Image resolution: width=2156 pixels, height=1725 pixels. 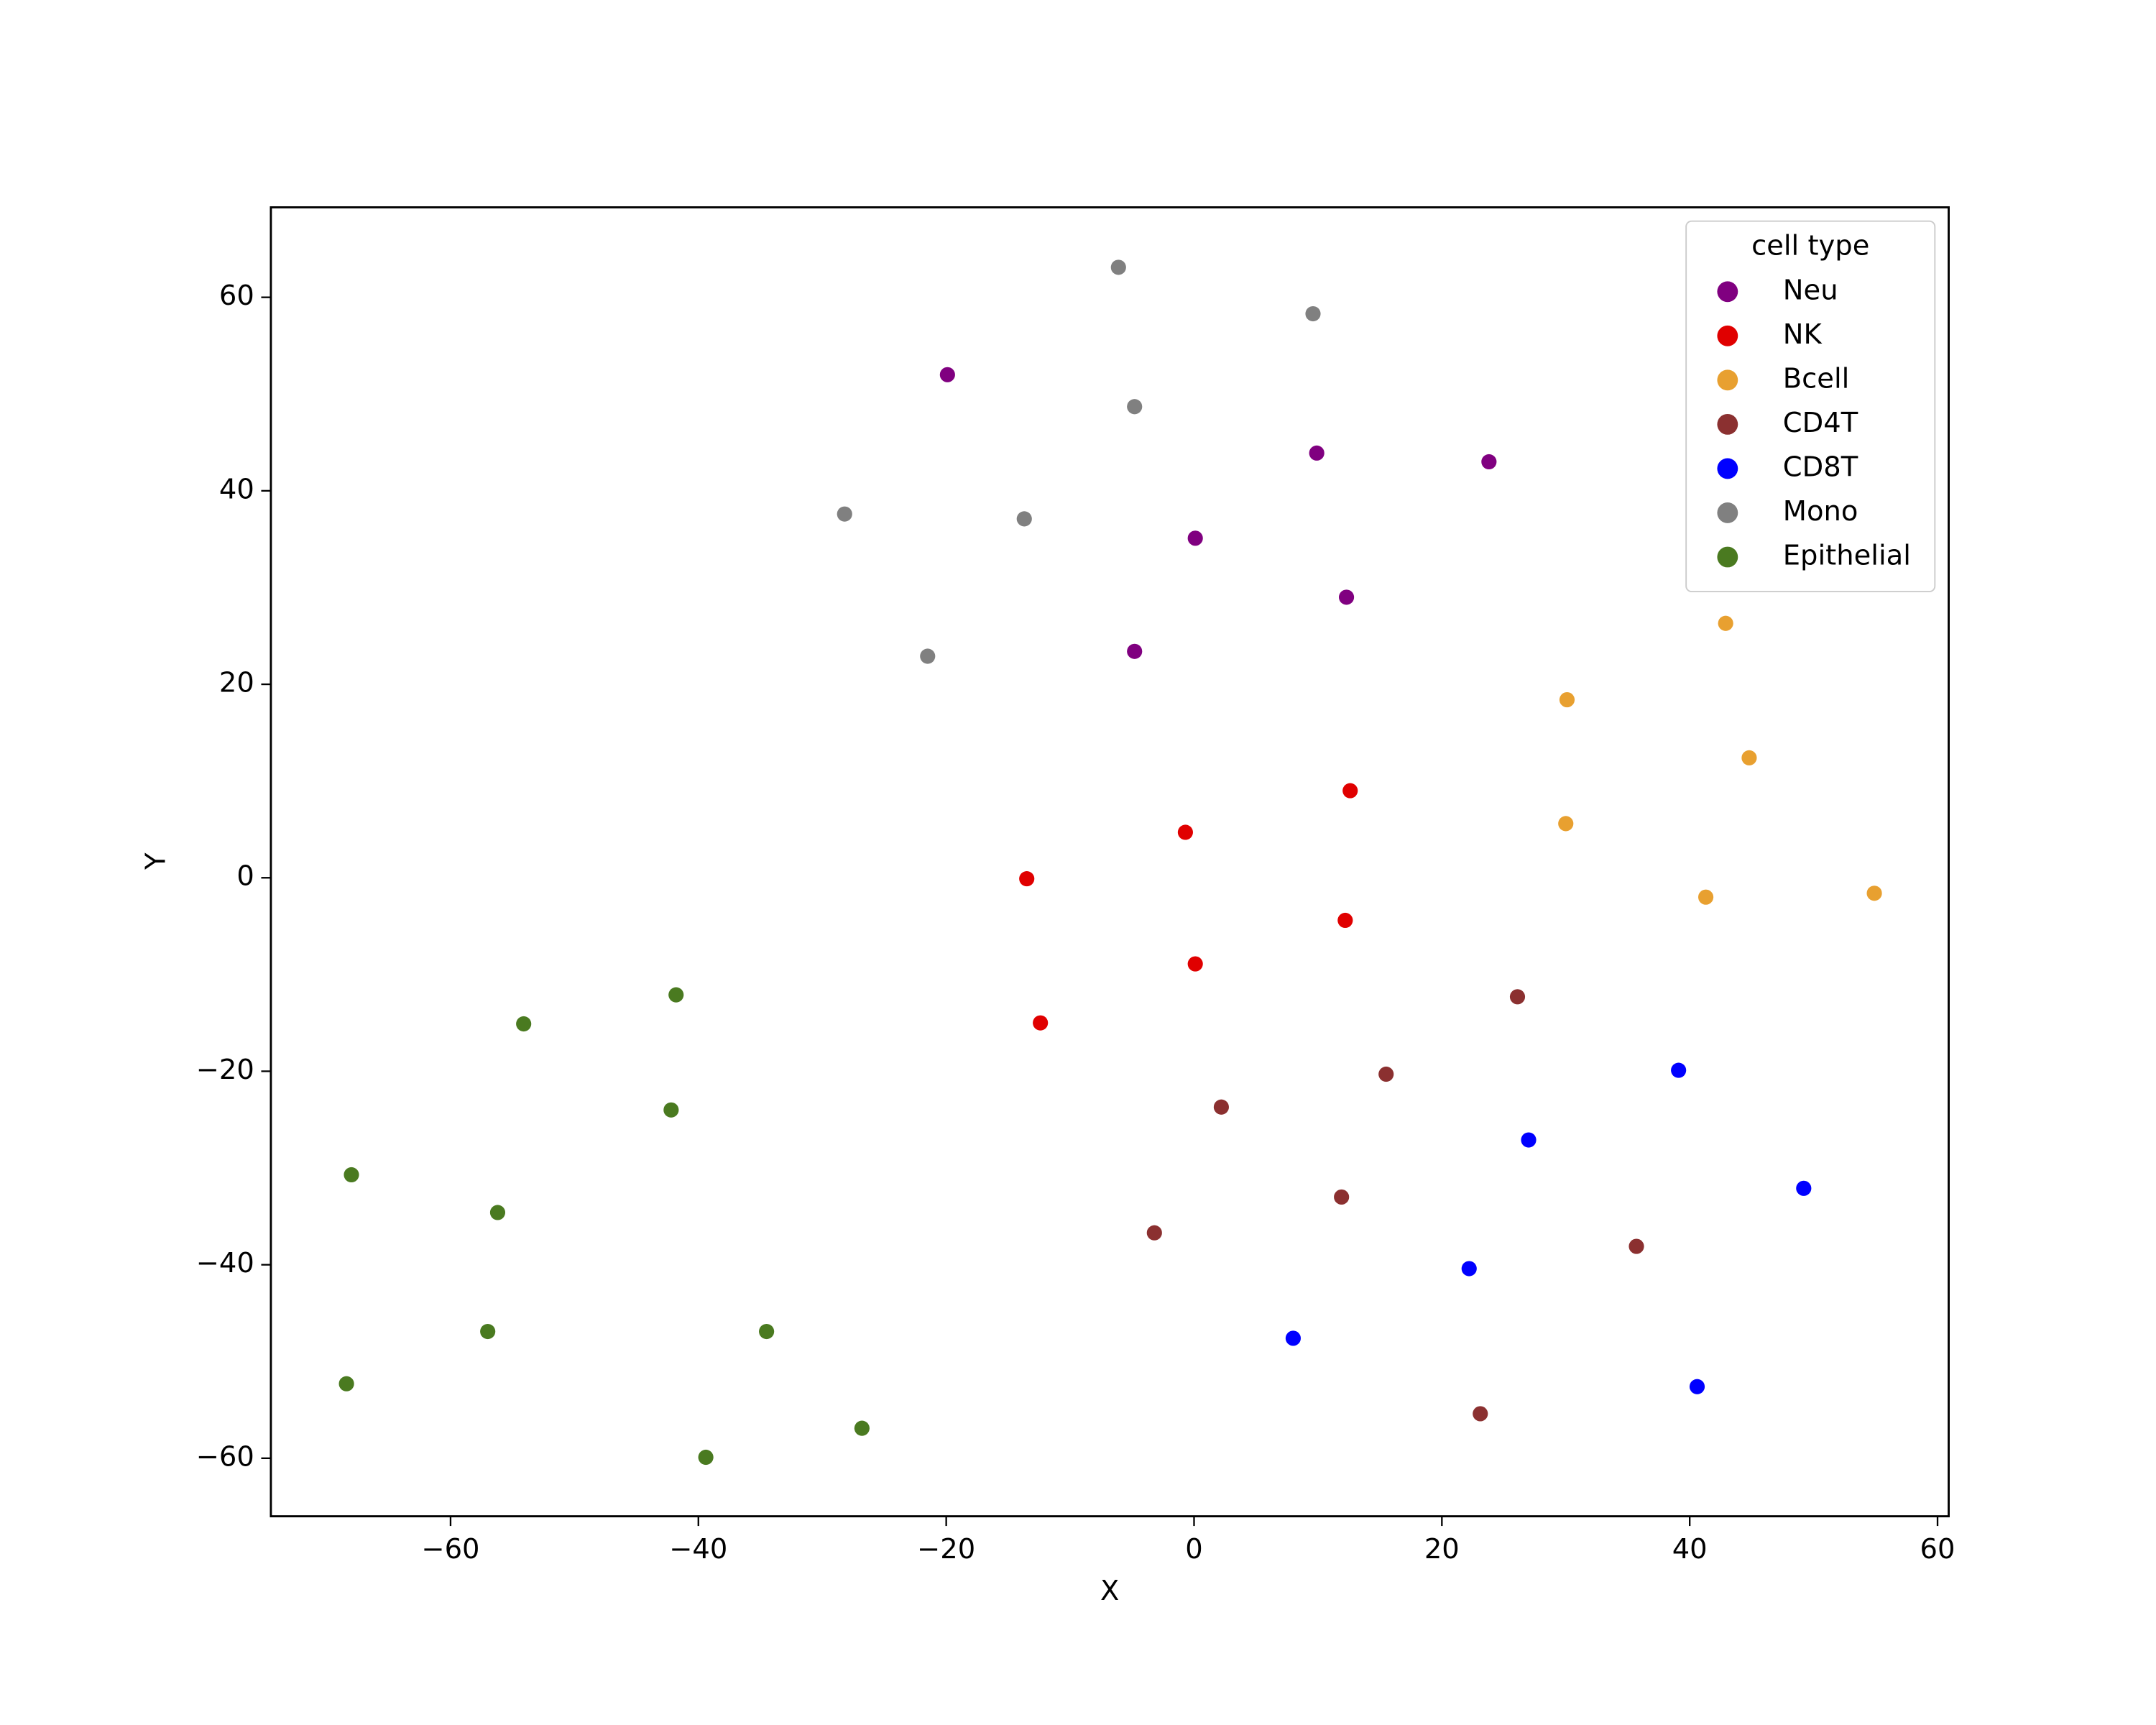 I want to click on y-tick-label: 20, so click(x=237, y=683).